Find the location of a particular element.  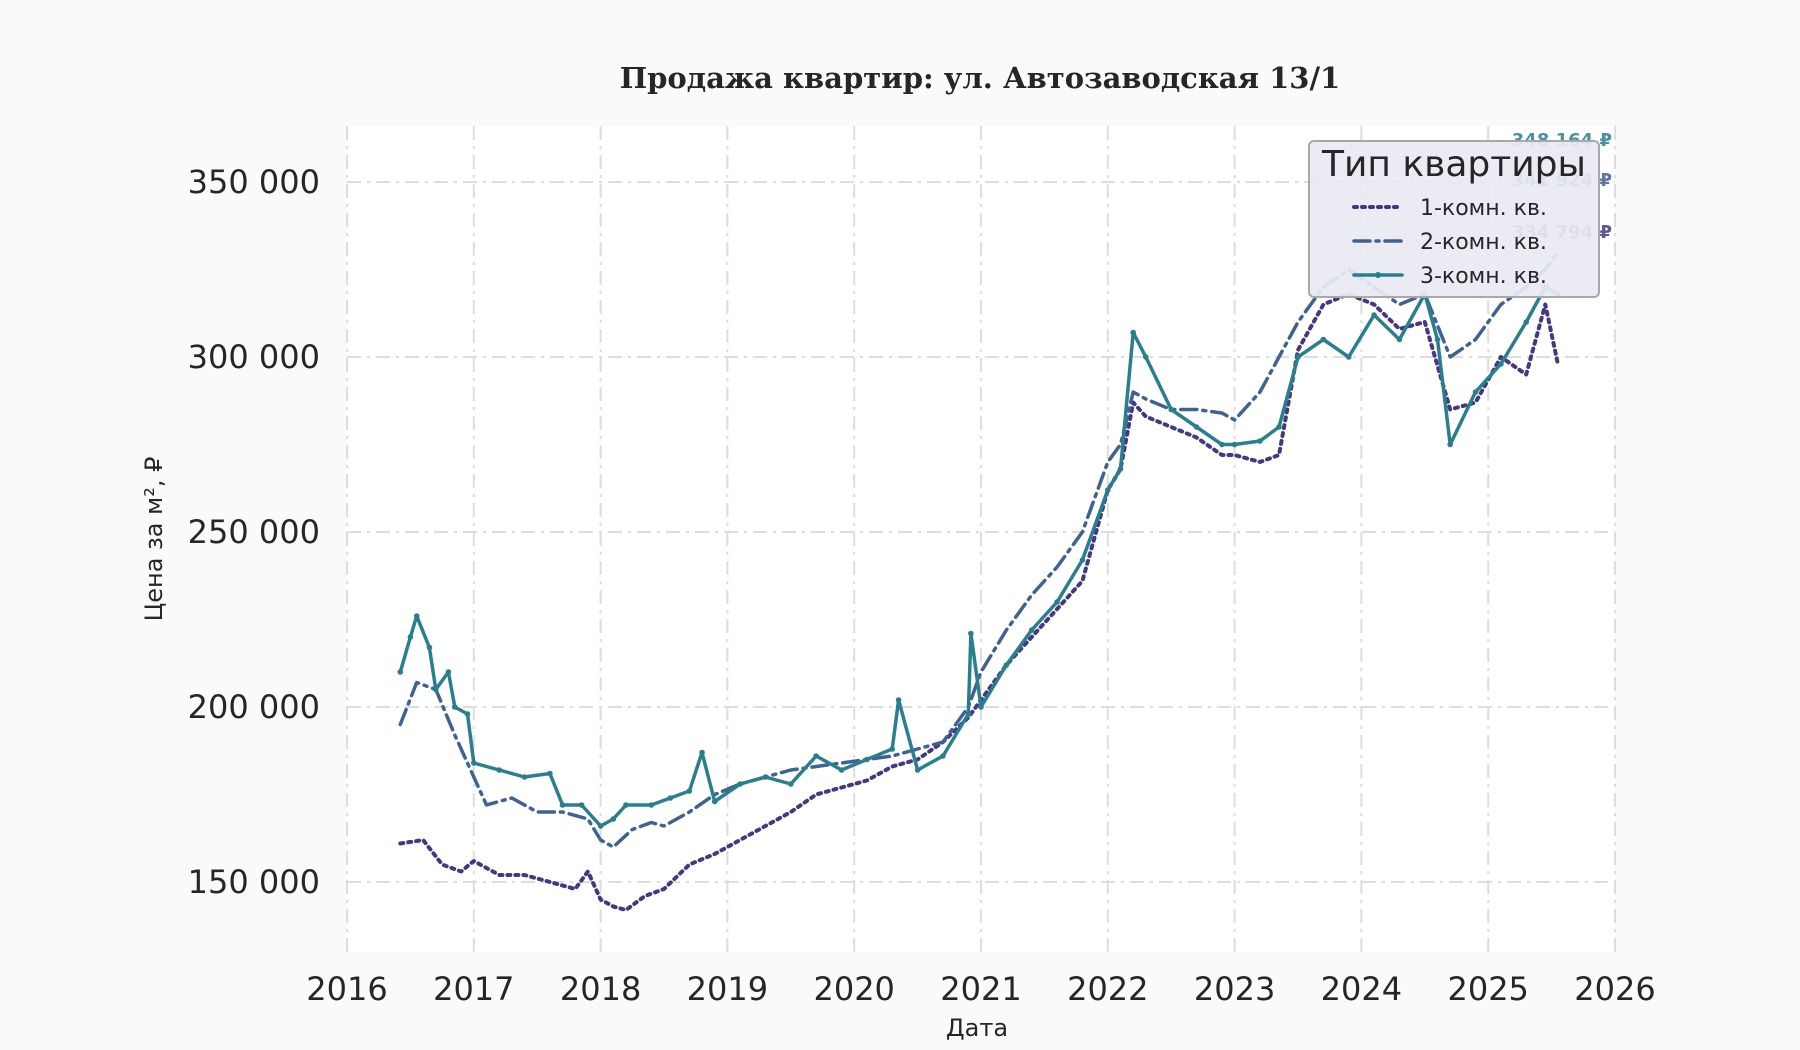

x-tick-label: 2020 is located at coordinates (853, 989).